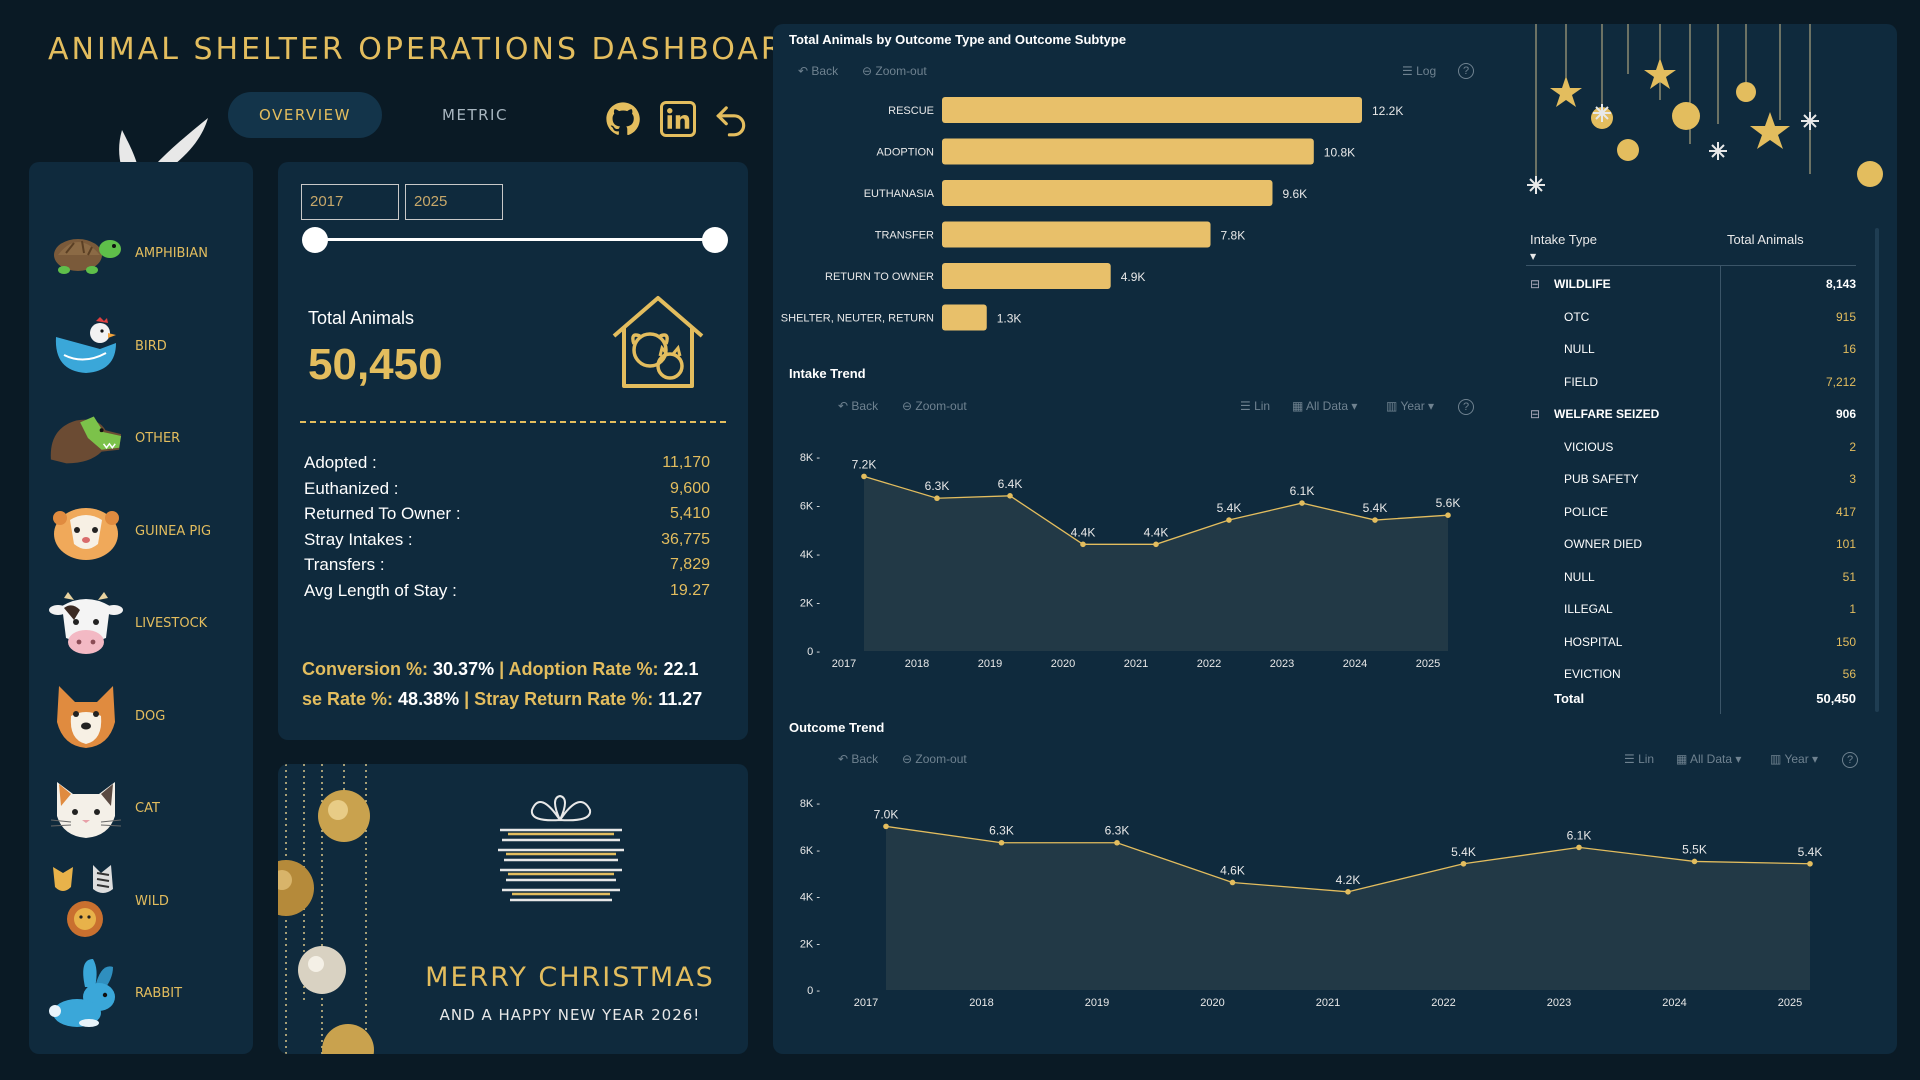  What do you see at coordinates (1348, 880) in the screenshot?
I see `data-label: 4.2K` at bounding box center [1348, 880].